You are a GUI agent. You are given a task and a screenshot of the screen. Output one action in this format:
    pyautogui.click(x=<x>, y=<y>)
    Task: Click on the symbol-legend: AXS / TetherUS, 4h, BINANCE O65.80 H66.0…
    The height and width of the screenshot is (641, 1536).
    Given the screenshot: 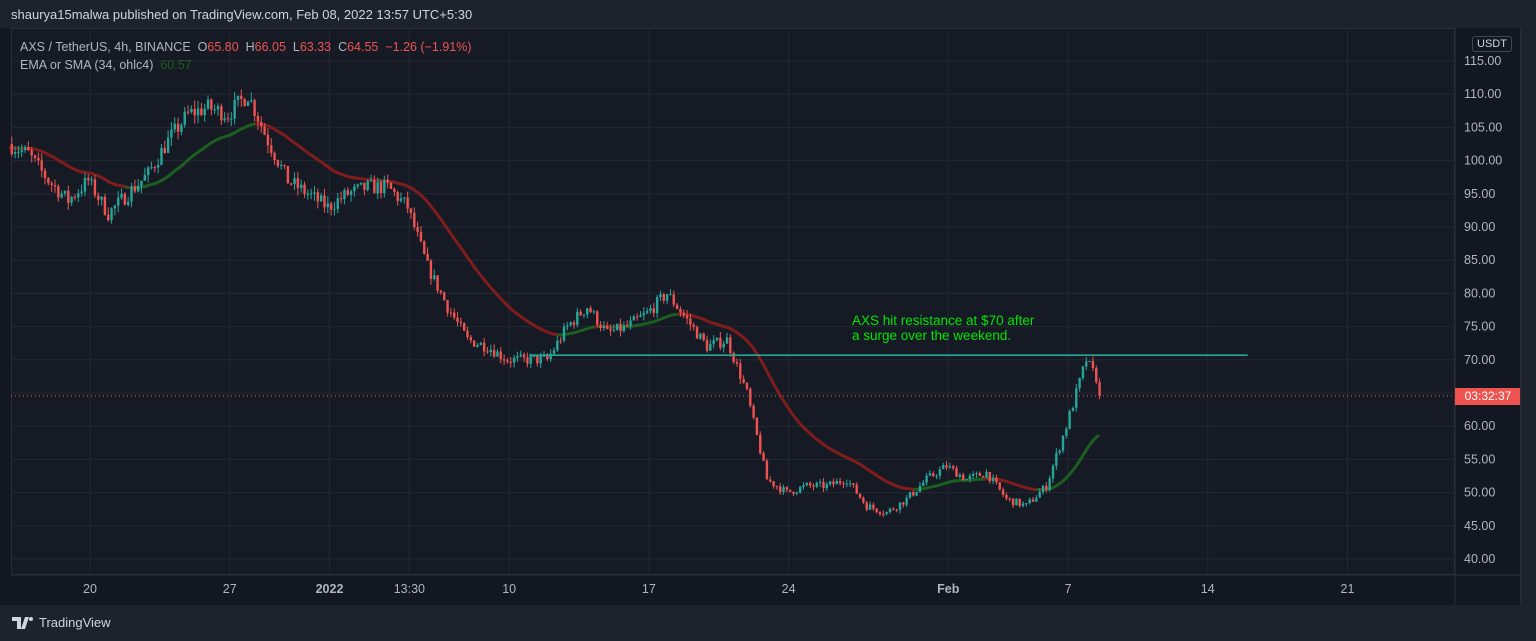 What is the action you would take?
    pyautogui.click(x=246, y=47)
    